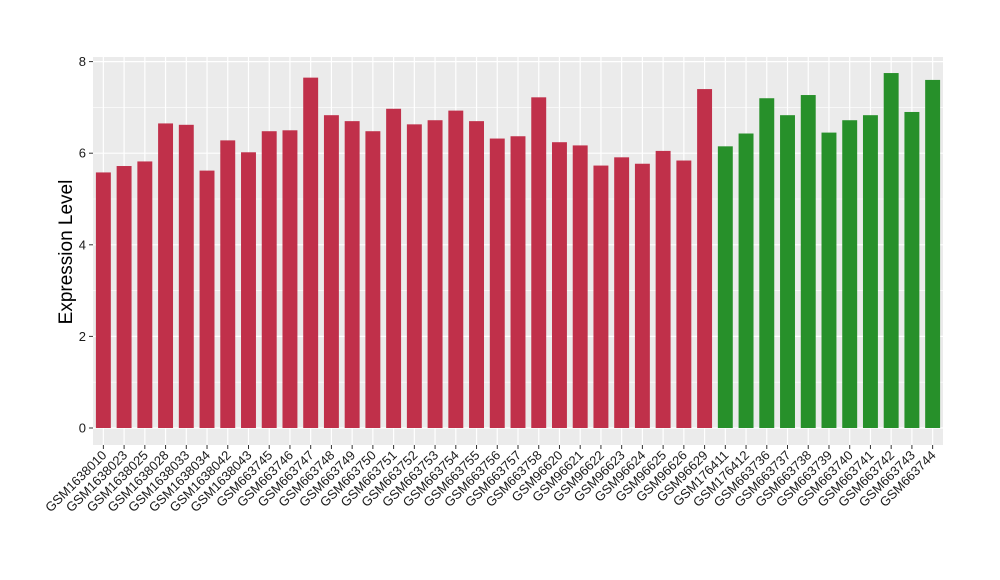 This screenshot has width=1000, height=580. Describe the element at coordinates (601, 297) in the screenshot. I see `bar-GSM96622` at that location.